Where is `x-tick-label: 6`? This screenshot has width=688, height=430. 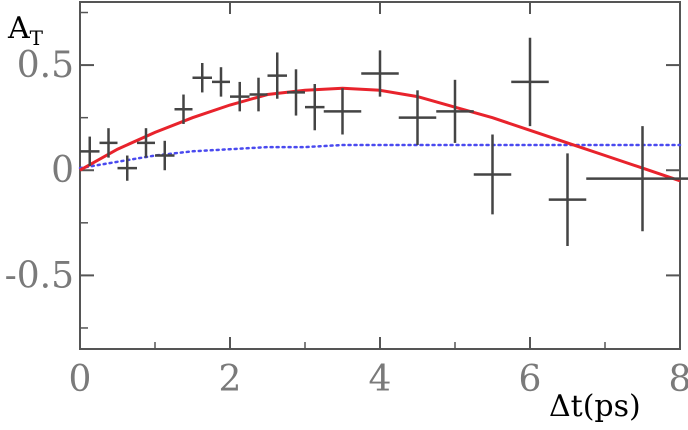
x-tick-label: 6 is located at coordinates (530, 379).